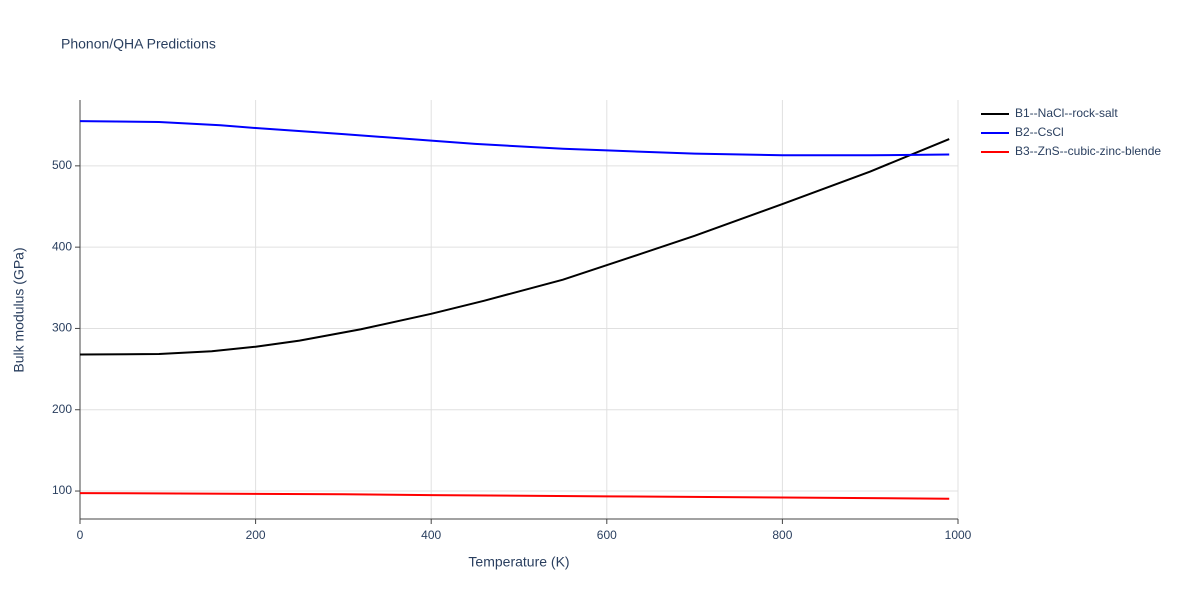  Describe the element at coordinates (1066, 113) in the screenshot. I see `legend-label: B1--NaCl--rock-salt` at that location.